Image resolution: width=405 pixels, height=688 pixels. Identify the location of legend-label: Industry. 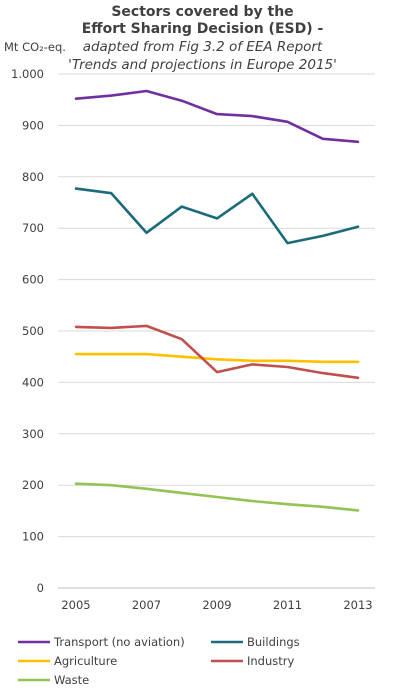
(270, 661).